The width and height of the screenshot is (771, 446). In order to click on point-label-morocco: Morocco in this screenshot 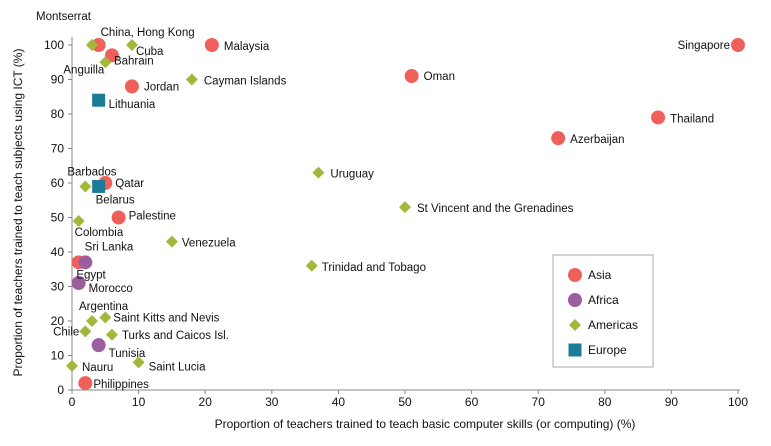, I will do `click(111, 289)`.